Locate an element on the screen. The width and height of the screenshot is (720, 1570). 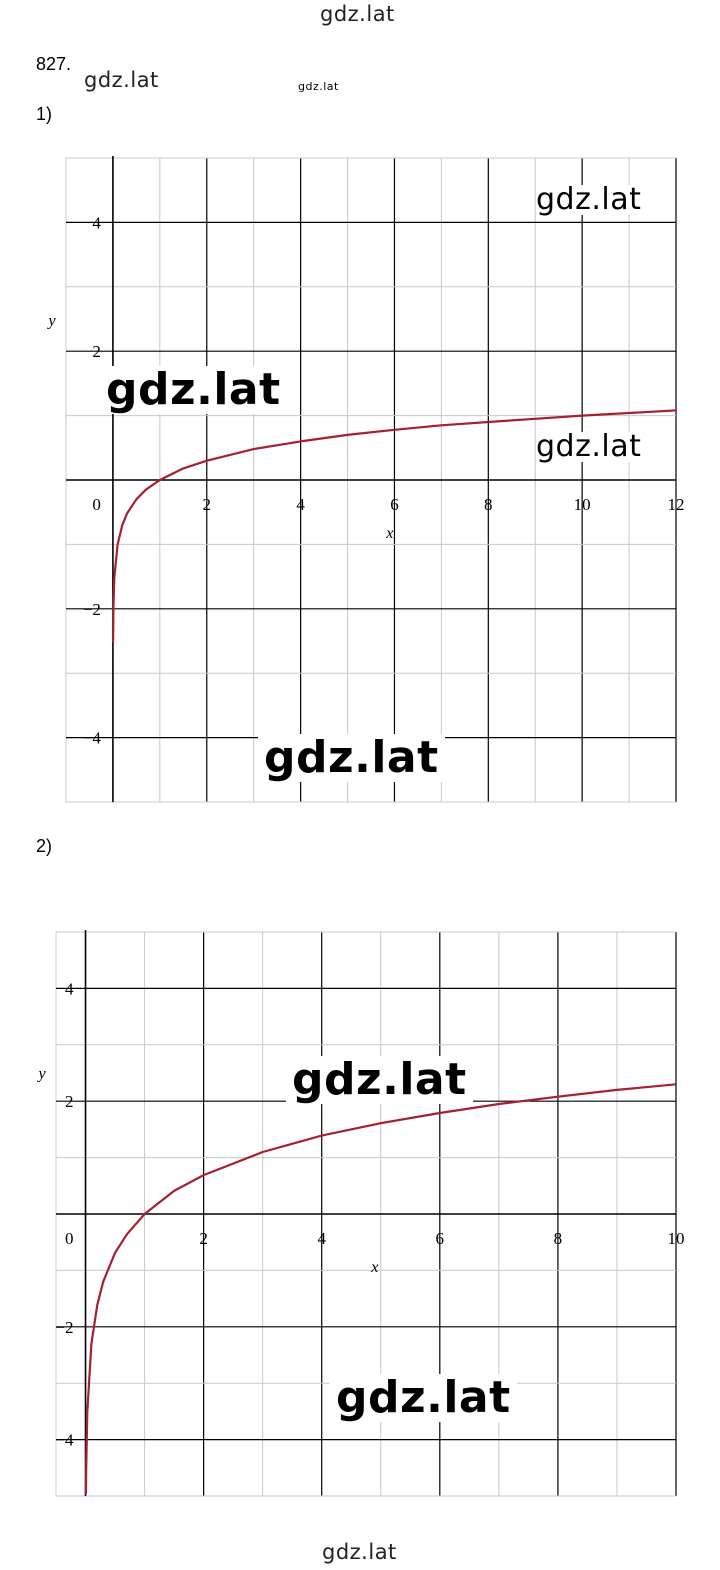
part-2-label: 2) is located at coordinates (44, 846).